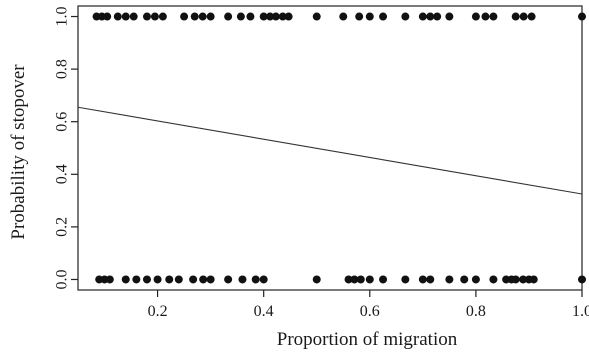 The width and height of the screenshot is (589, 352). Describe the element at coordinates (62, 17) in the screenshot. I see `y-tick-label: 1.0` at that location.